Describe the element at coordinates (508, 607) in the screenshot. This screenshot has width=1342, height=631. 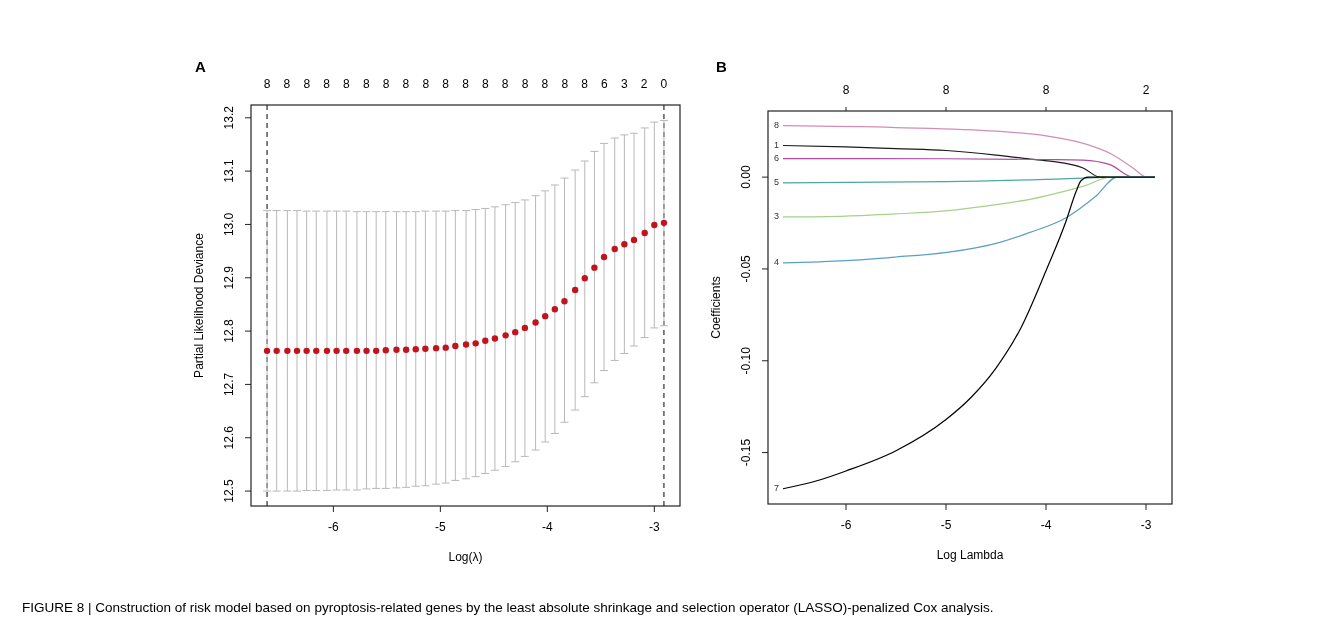
I see `caption: FIGURE 8 | Construction of risk model based on pyroptosis-related genes by the least absolute shrinkage and selection operator (LASSO)-penalized Cox analysis.` at that location.